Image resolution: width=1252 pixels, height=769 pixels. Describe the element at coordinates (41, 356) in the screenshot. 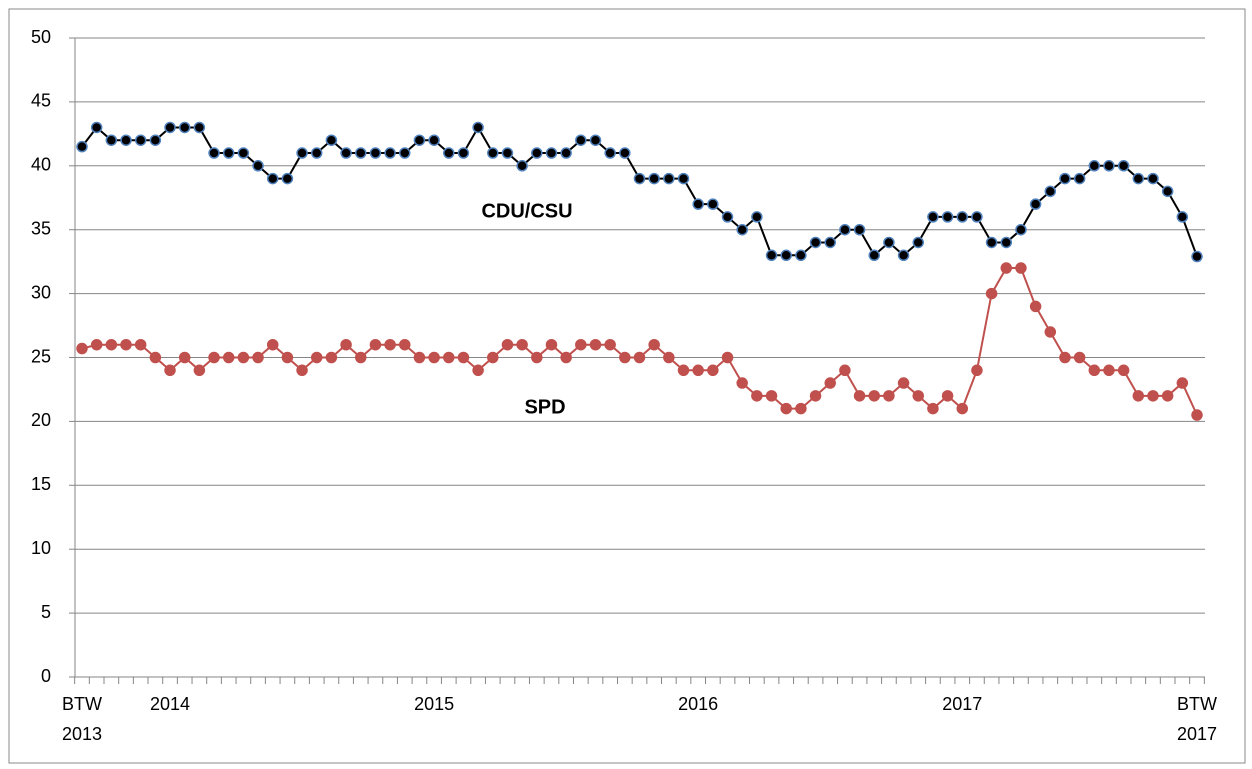

I see `y-tick-label: 25` at that location.